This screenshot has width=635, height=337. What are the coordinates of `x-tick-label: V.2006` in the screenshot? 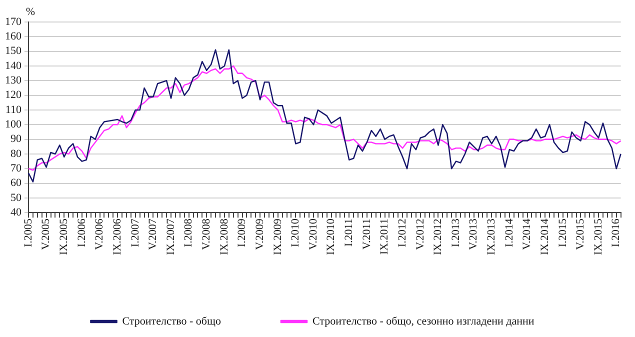 It's located at (100, 234).